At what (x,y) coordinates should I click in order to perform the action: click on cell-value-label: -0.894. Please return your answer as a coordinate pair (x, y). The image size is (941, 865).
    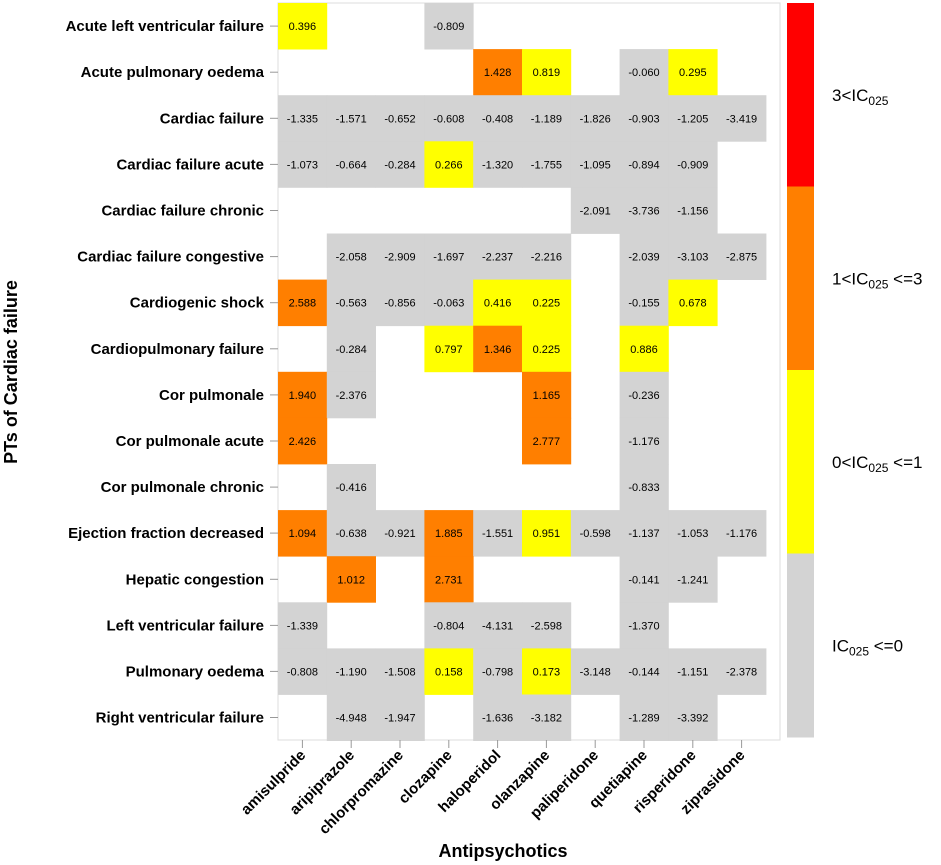
    Looking at the image, I should click on (643, 165).